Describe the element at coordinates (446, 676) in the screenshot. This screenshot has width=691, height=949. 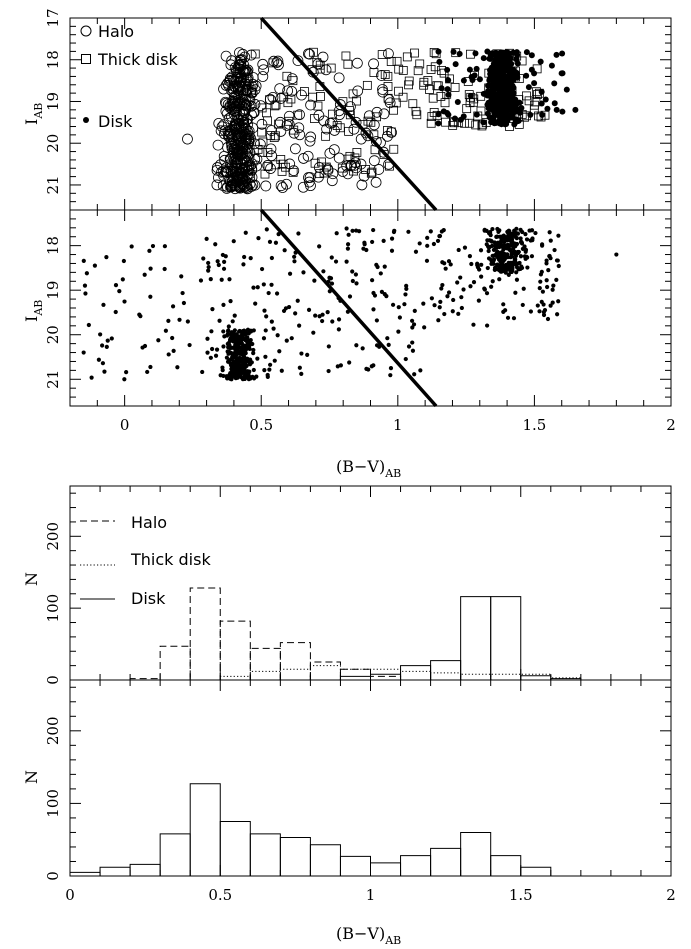
I see `thick-disk-hist-bar` at that location.